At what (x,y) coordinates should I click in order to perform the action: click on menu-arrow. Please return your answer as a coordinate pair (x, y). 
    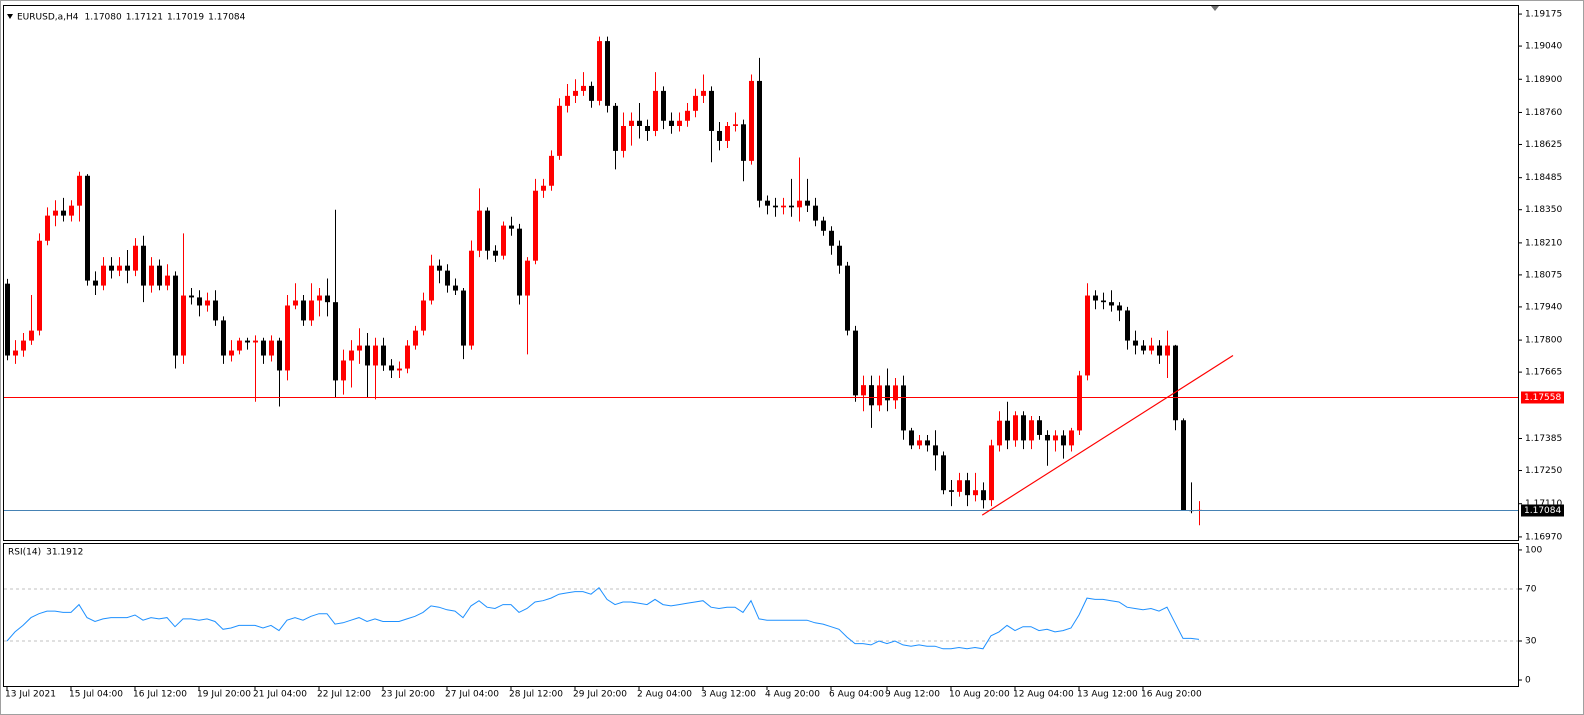
    Looking at the image, I should click on (10, 16).